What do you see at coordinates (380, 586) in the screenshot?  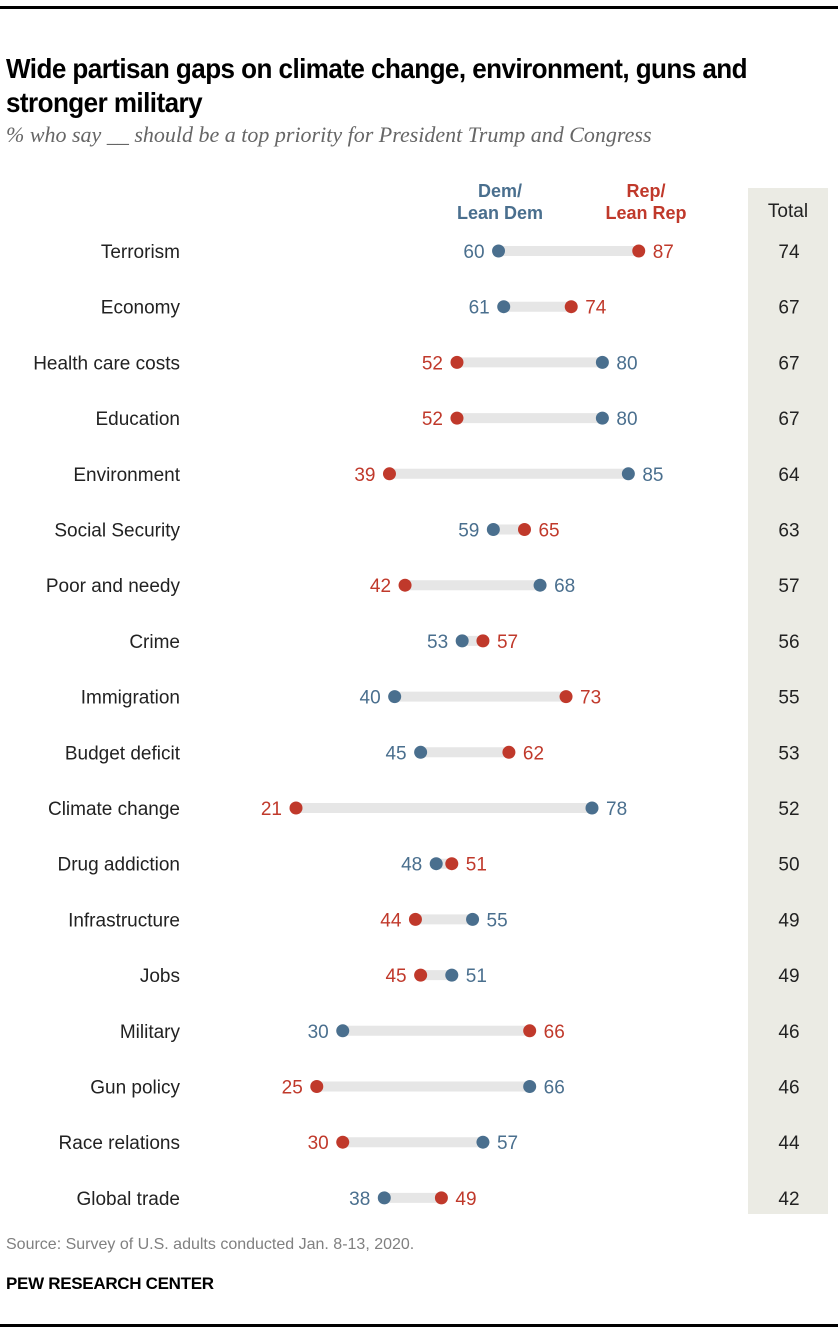 I see `rep-value-label: 42` at bounding box center [380, 586].